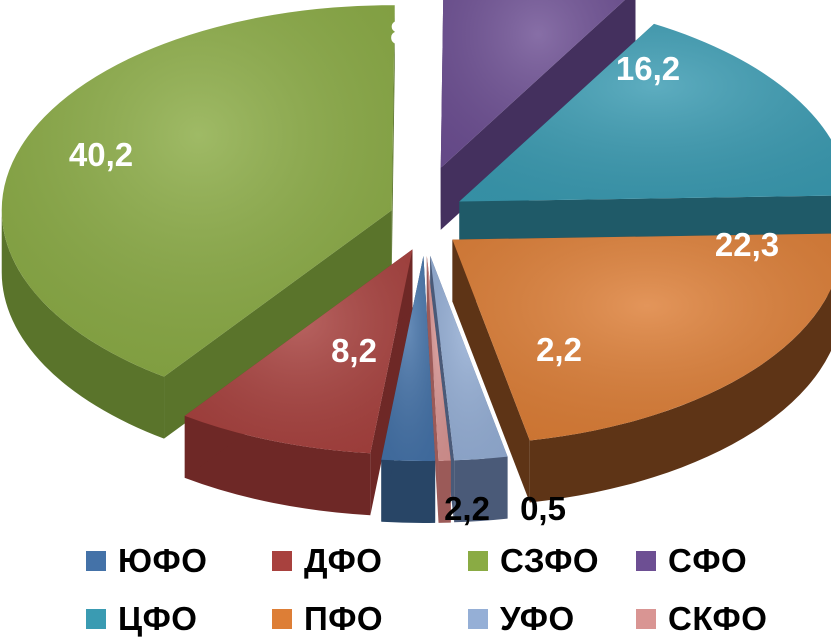 The height and width of the screenshot is (638, 831). I want to click on data-label-СФО: 8,2, so click(413, 32).